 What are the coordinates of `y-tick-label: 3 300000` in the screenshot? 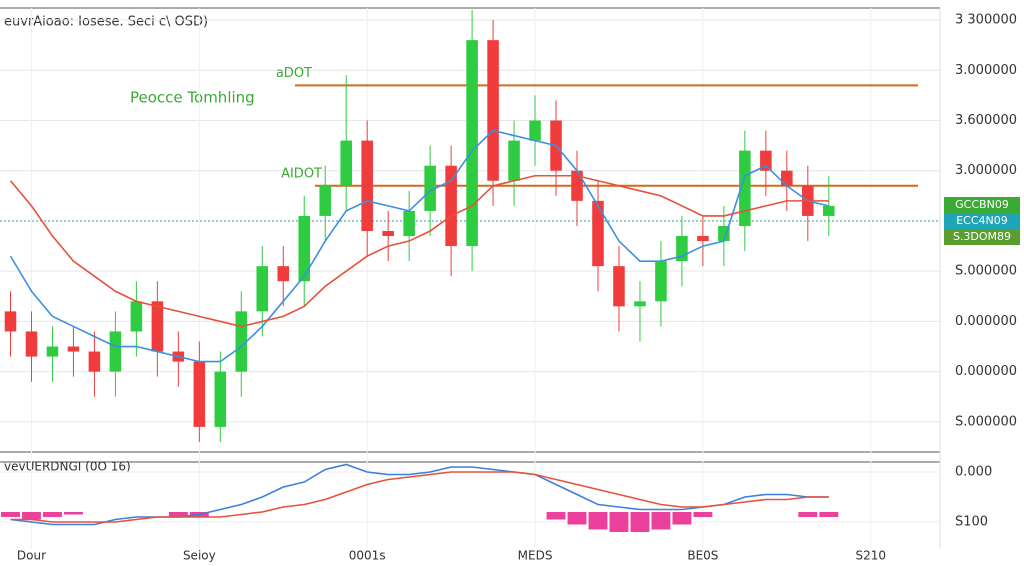 It's located at (986, 20).